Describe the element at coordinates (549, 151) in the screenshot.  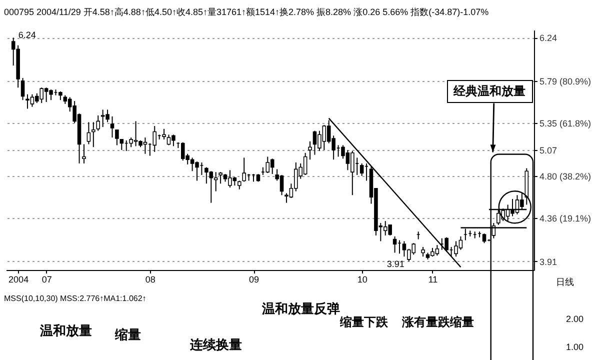
I see `y-tick-label: 5.07` at that location.